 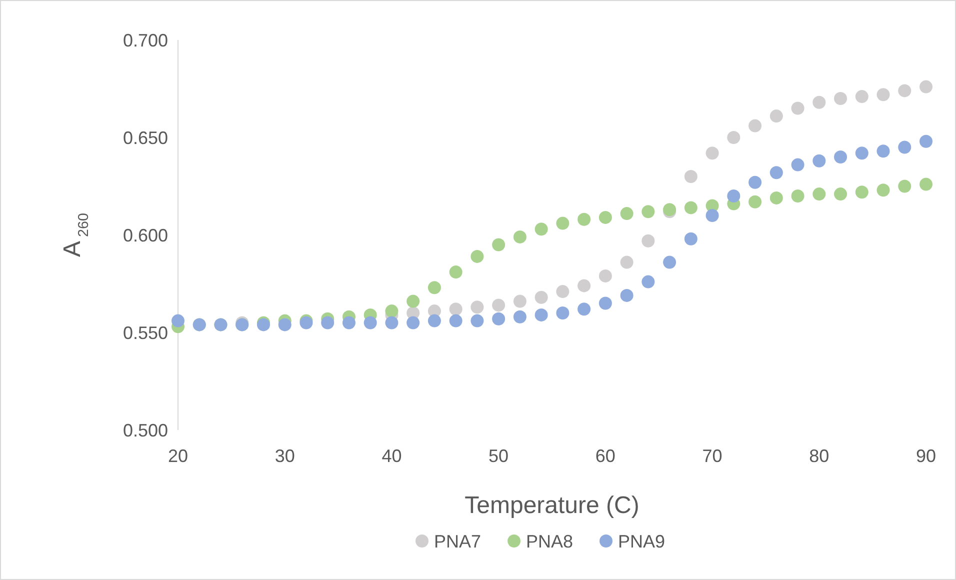 What do you see at coordinates (145, 332) in the screenshot?
I see `y-tick-label: 0.550` at bounding box center [145, 332].